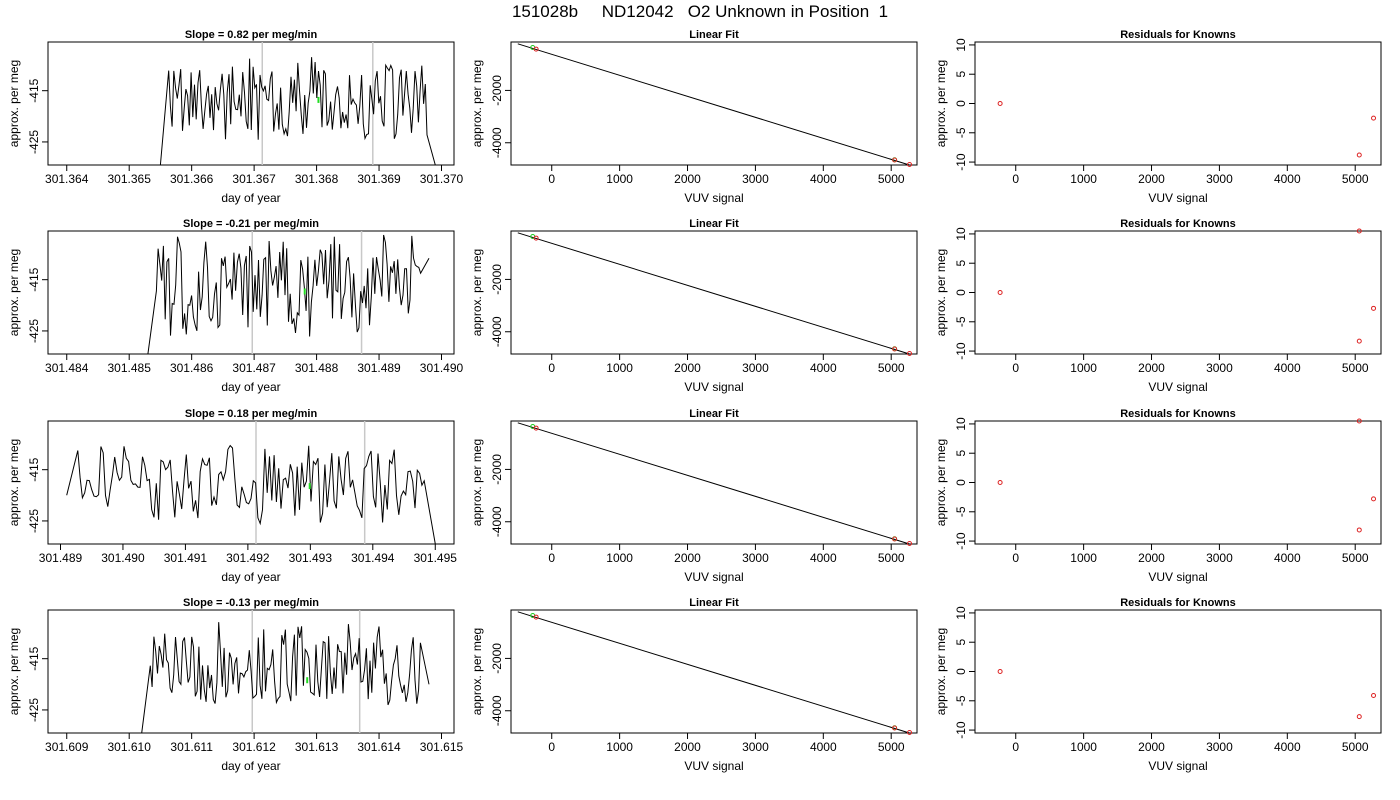 The image size is (1400, 800). I want to click on x-tick-label: 301.613, so click(317, 747).